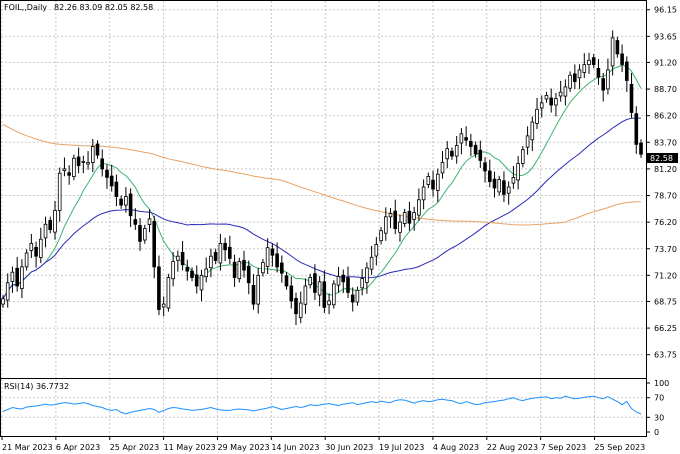 The height and width of the screenshot is (454, 680). I want to click on rsi-panel-frame, so click(323, 407).